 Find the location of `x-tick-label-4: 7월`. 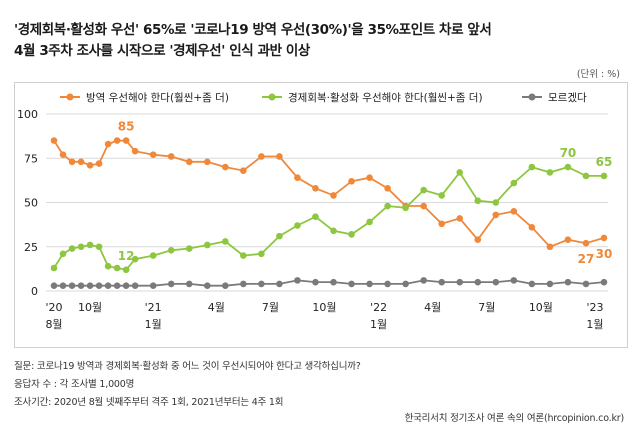

x-tick-label-4: 7월 is located at coordinates (270, 307).